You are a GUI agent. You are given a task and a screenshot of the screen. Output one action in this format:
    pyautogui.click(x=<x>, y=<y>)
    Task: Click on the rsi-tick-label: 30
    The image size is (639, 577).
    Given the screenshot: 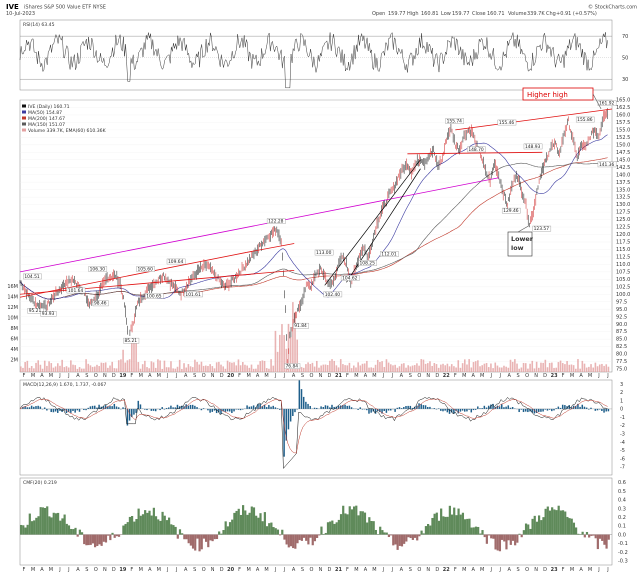 What is the action you would take?
    pyautogui.click(x=625, y=80)
    